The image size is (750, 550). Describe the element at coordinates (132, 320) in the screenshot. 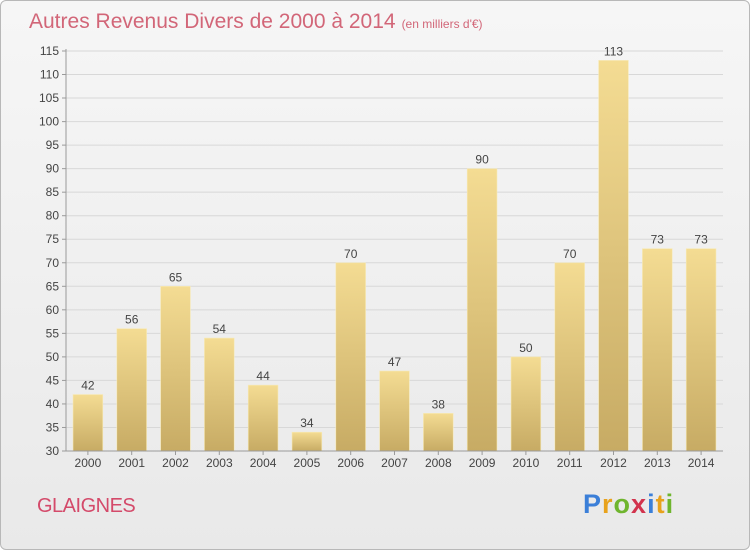

I see `bar-value-label: 56` at that location.